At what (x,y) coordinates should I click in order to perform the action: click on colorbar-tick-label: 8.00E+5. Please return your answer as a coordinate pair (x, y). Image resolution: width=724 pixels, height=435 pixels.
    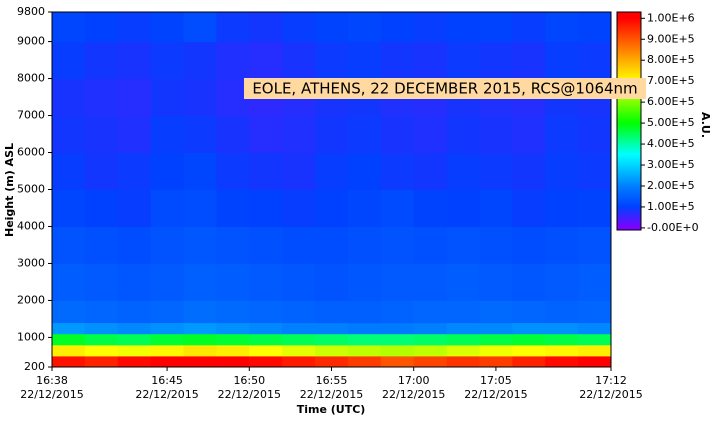
    Looking at the image, I should click on (671, 59).